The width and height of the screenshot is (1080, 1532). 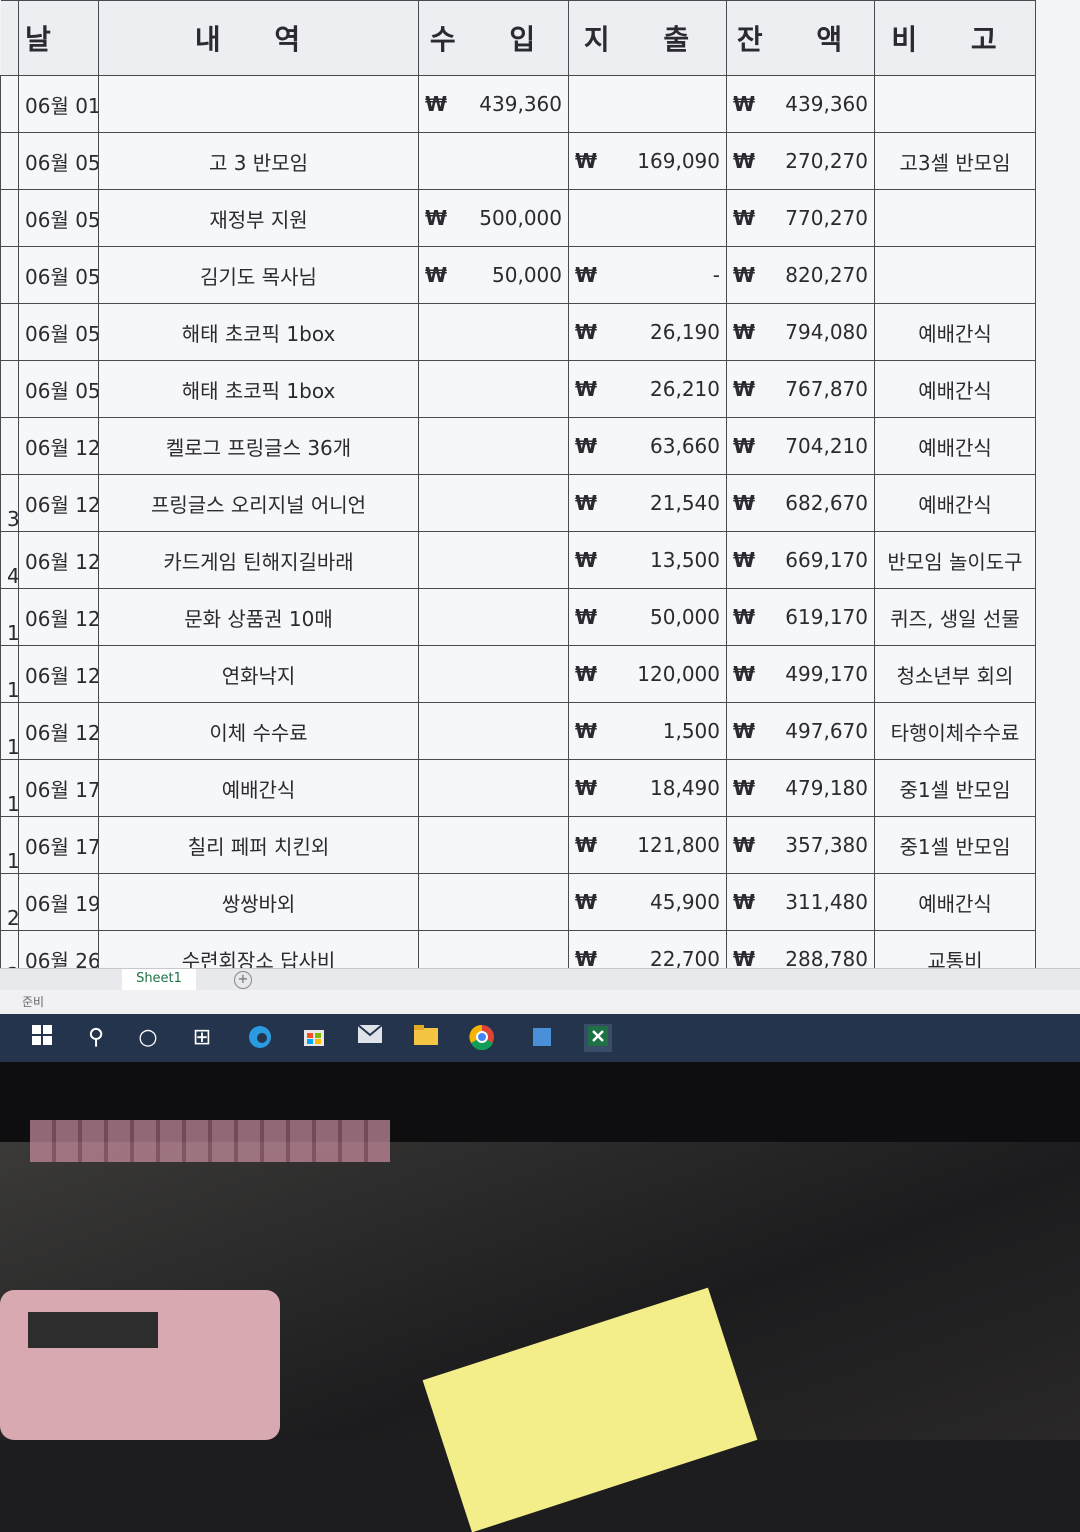 What do you see at coordinates (258, 332) in the screenshot?
I see `description-cell: 해태 초코픽 1box` at bounding box center [258, 332].